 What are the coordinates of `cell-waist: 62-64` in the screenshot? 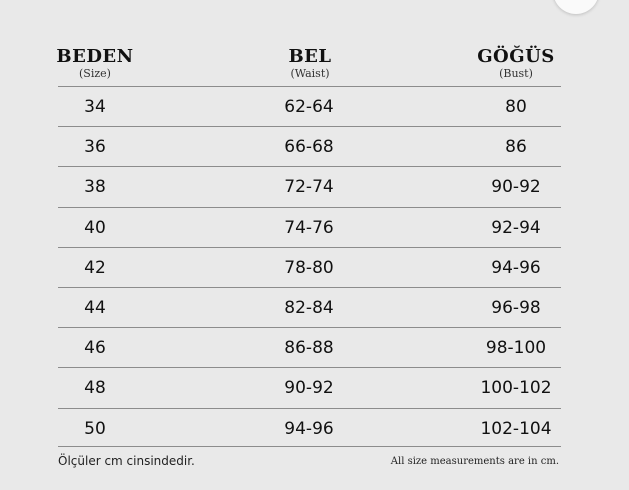 It's located at (309, 107).